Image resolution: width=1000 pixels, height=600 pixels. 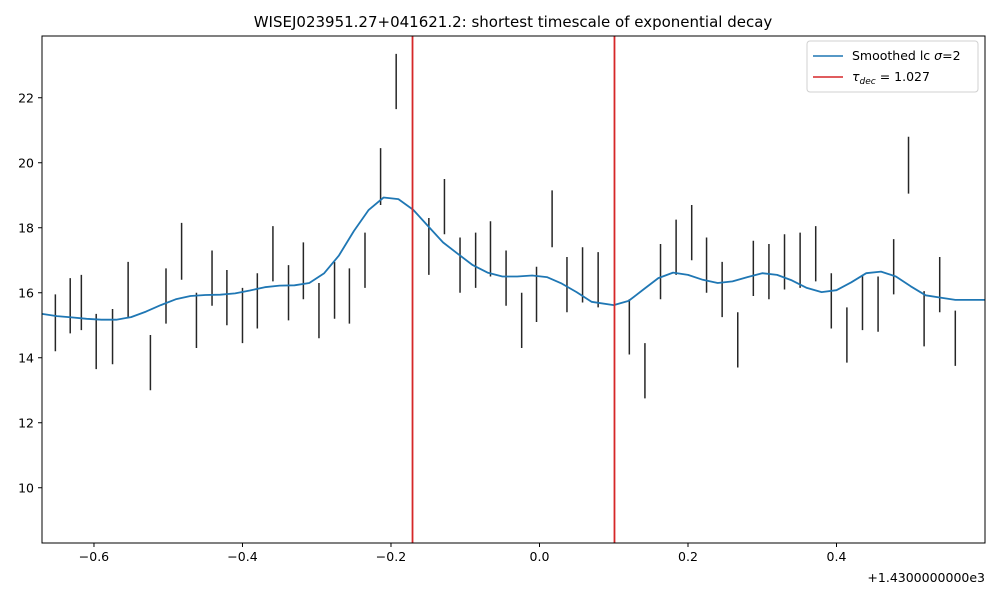 I want to click on y-tick-label: 14, so click(x=26, y=357).